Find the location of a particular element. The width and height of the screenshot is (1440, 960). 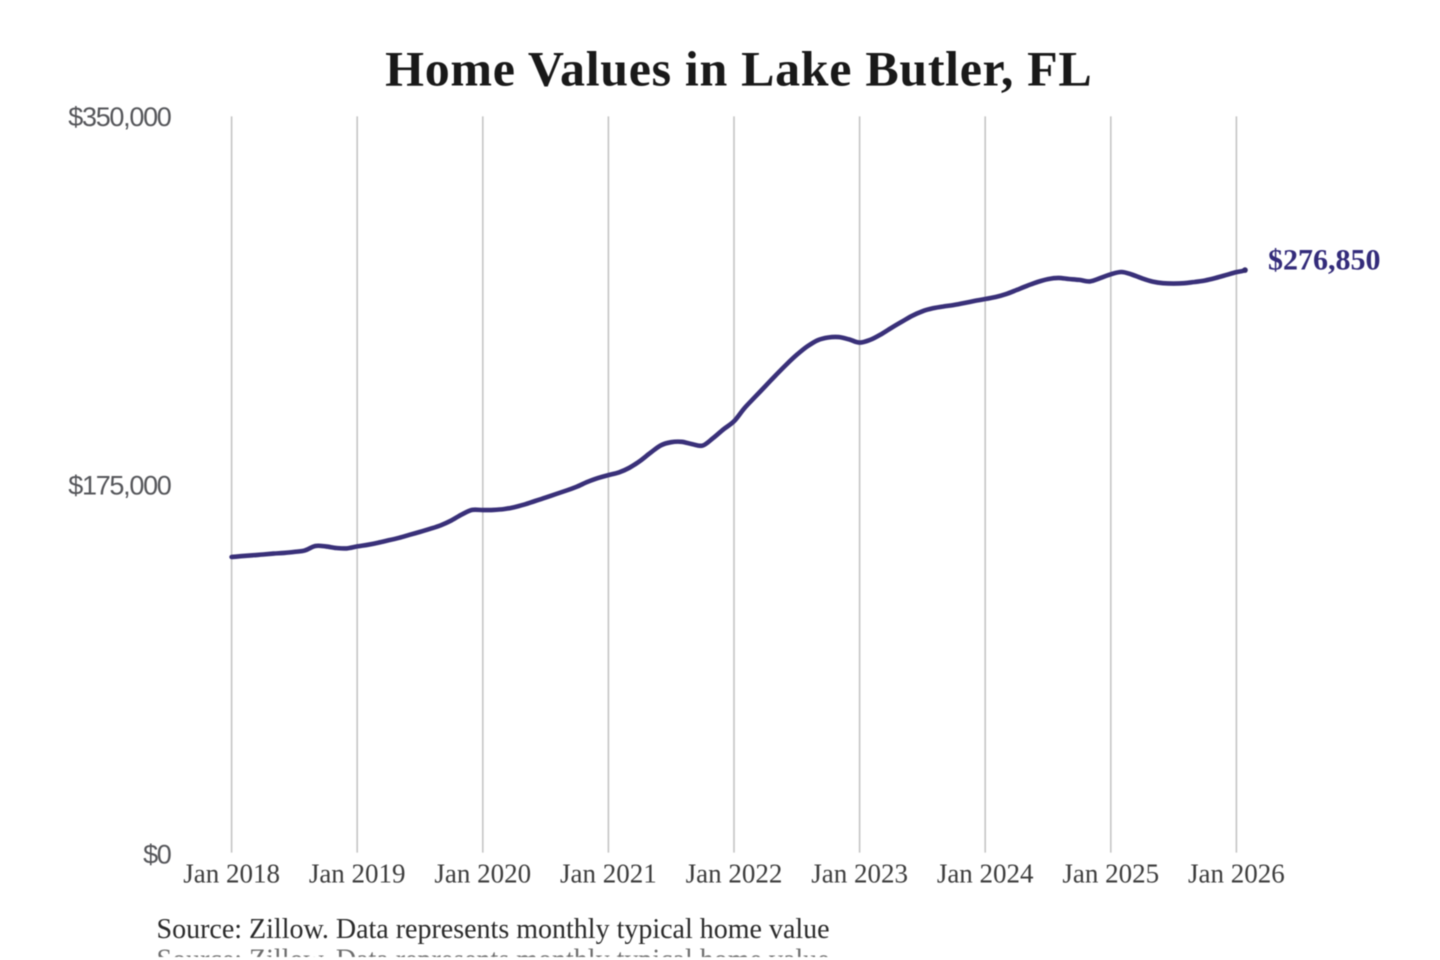

svg-text: Home Values in Lake Butler, FL is located at coordinates (738, 69).